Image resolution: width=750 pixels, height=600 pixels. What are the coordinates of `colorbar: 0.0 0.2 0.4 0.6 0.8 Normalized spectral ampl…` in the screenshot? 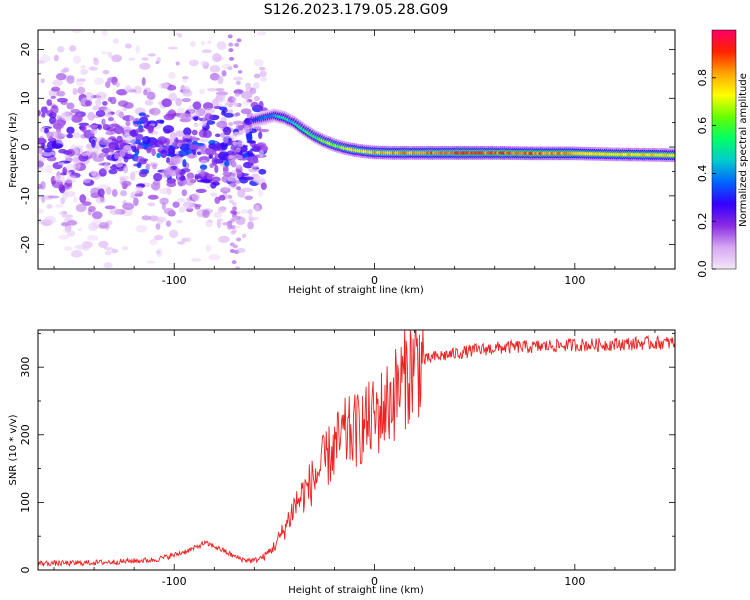 It's located at (722, 153).